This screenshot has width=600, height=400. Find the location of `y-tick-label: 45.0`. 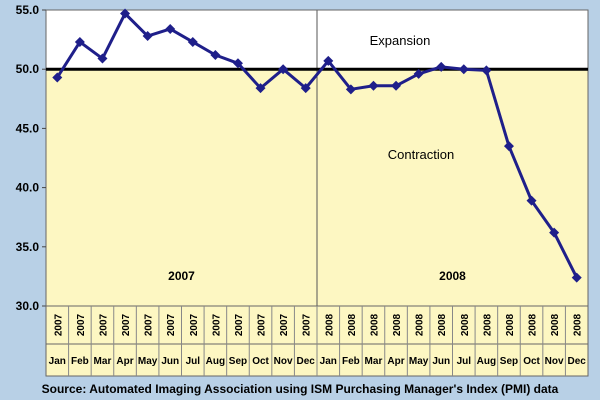

y-tick-label: 45.0 is located at coordinates (28, 128).